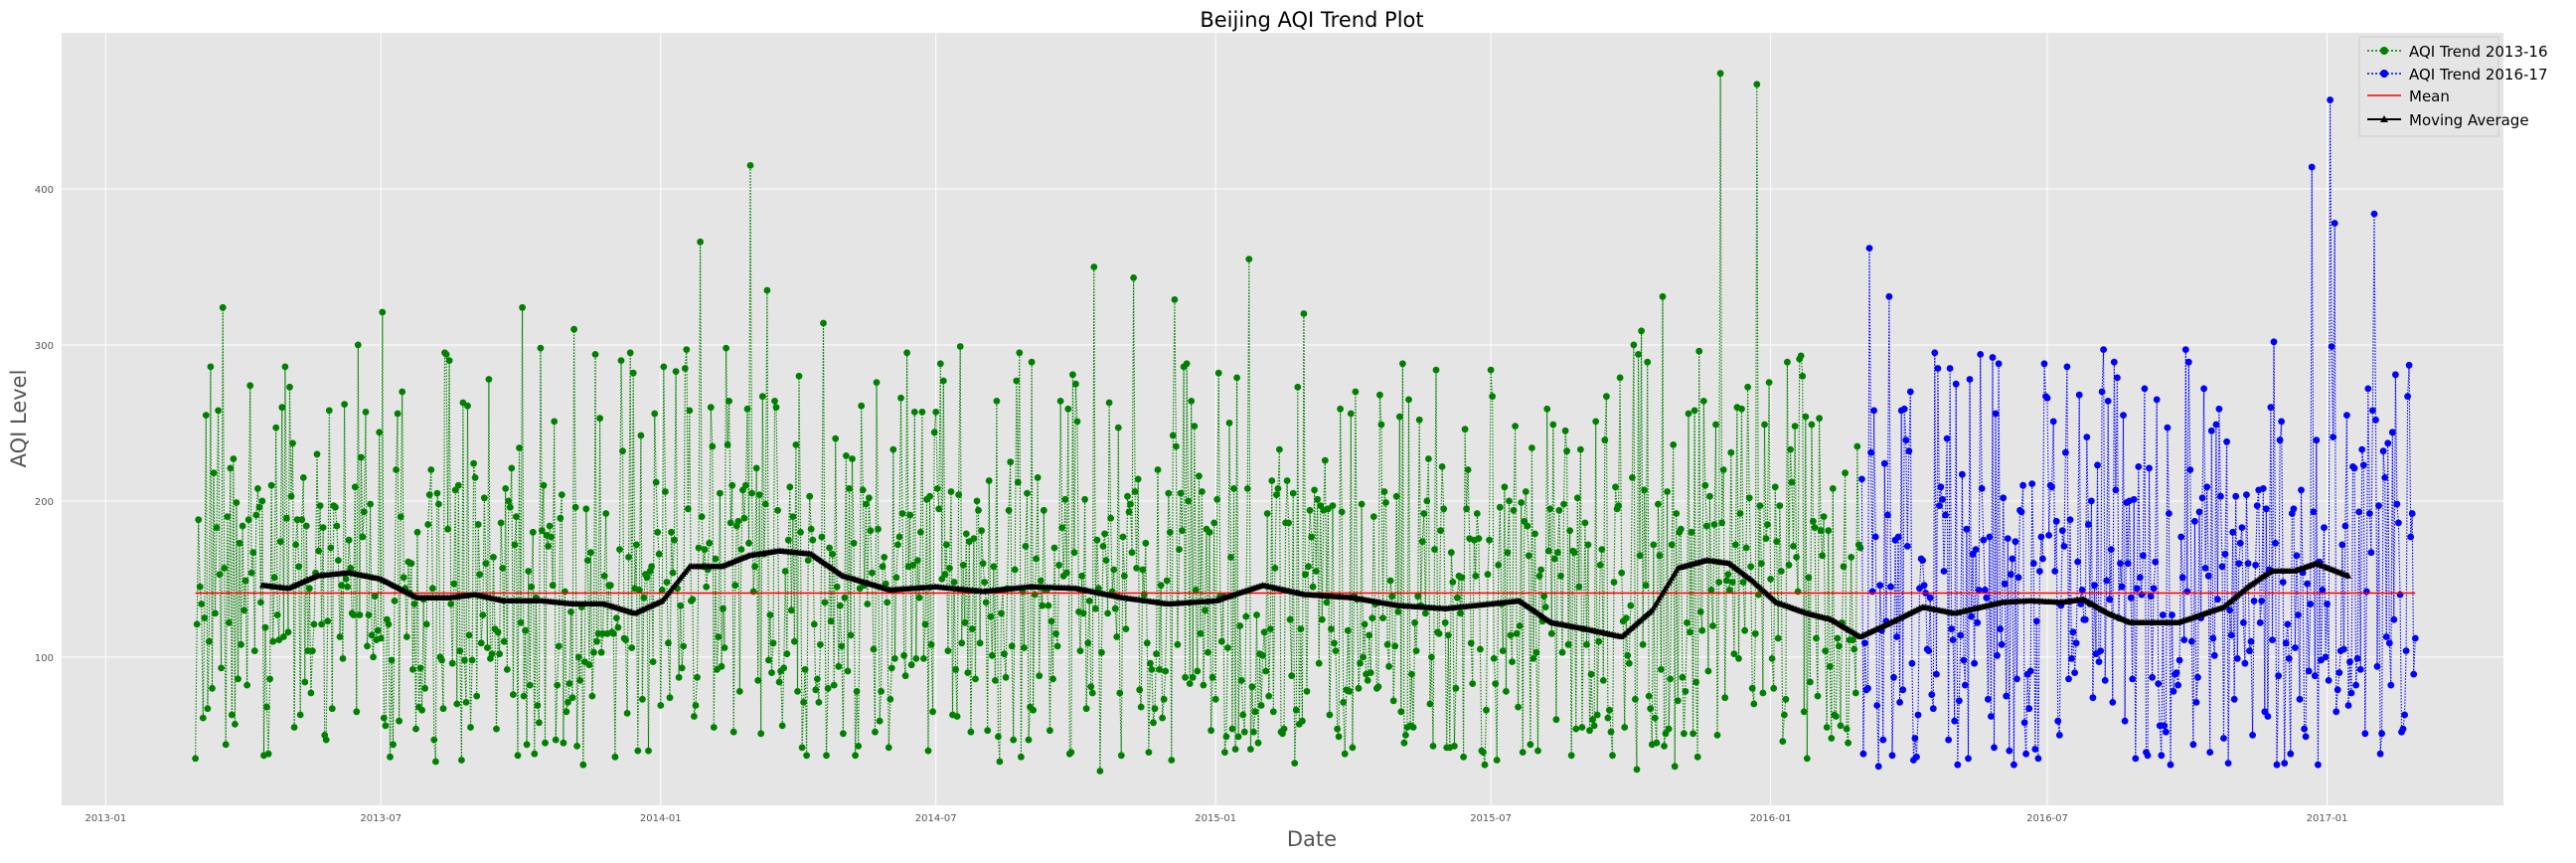 Image resolution: width=2576 pixels, height=863 pixels. Describe the element at coordinates (1311, 20) in the screenshot. I see `chart-title: Beijing AQI Trend Plot` at that location.